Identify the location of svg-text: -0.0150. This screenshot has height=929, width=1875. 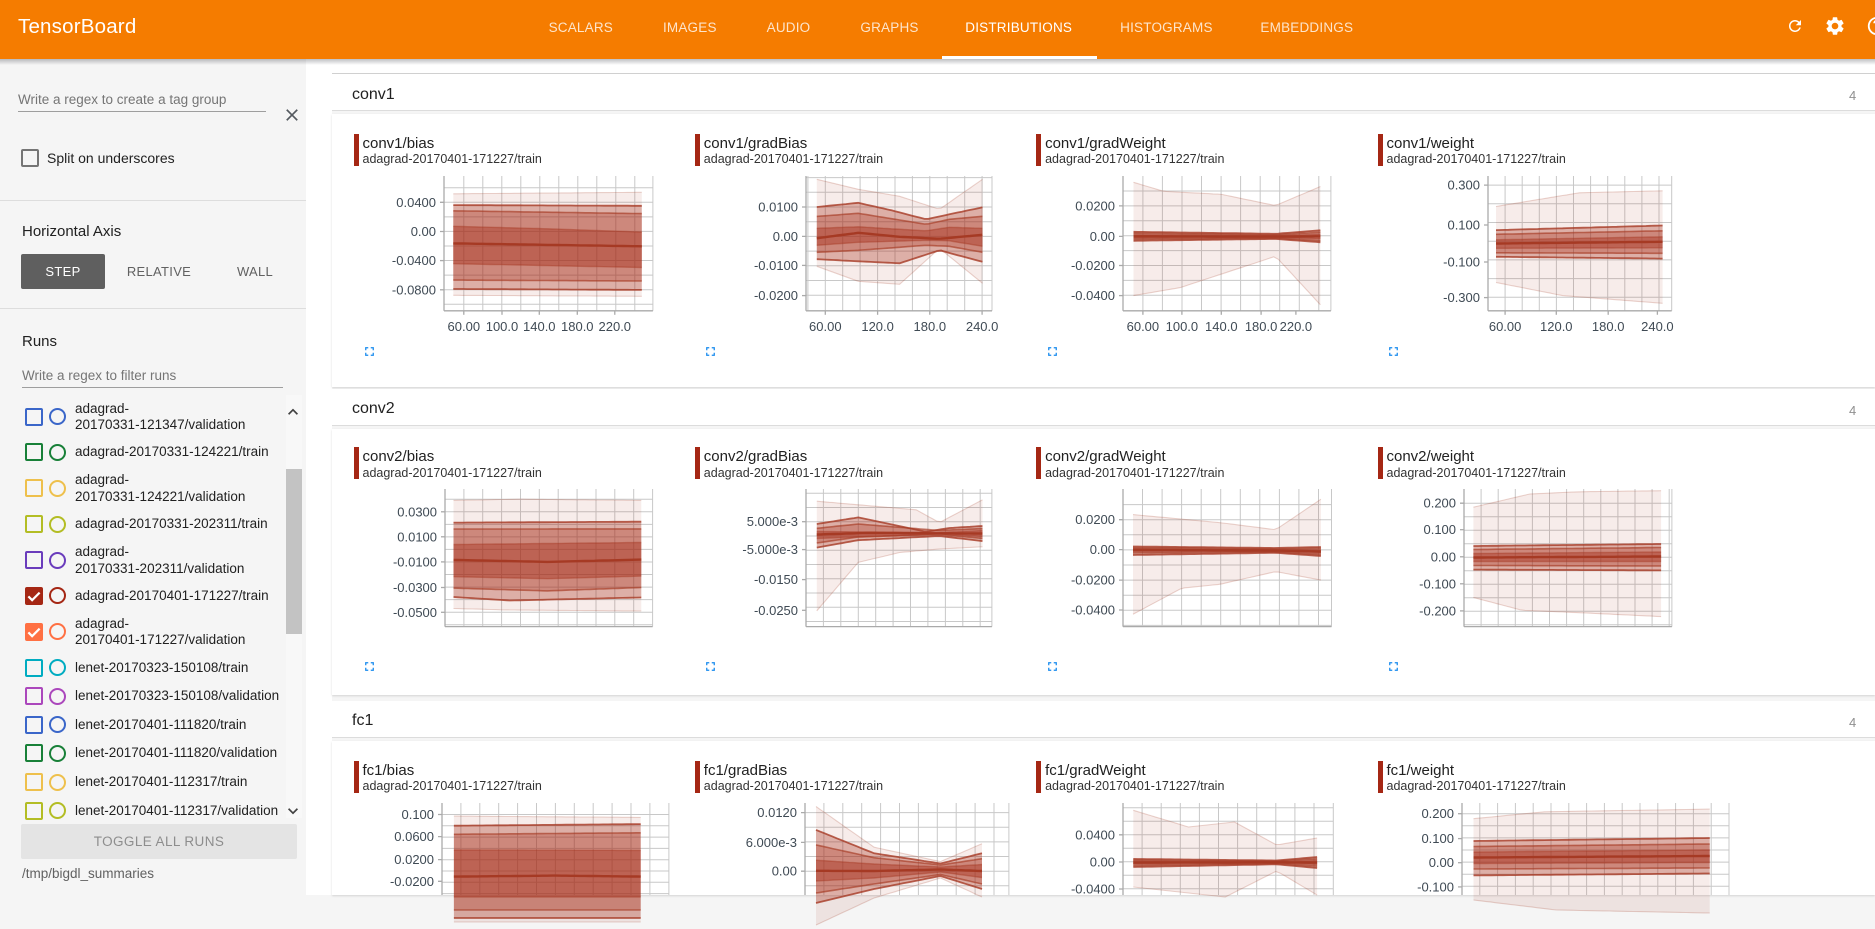
(775, 579).